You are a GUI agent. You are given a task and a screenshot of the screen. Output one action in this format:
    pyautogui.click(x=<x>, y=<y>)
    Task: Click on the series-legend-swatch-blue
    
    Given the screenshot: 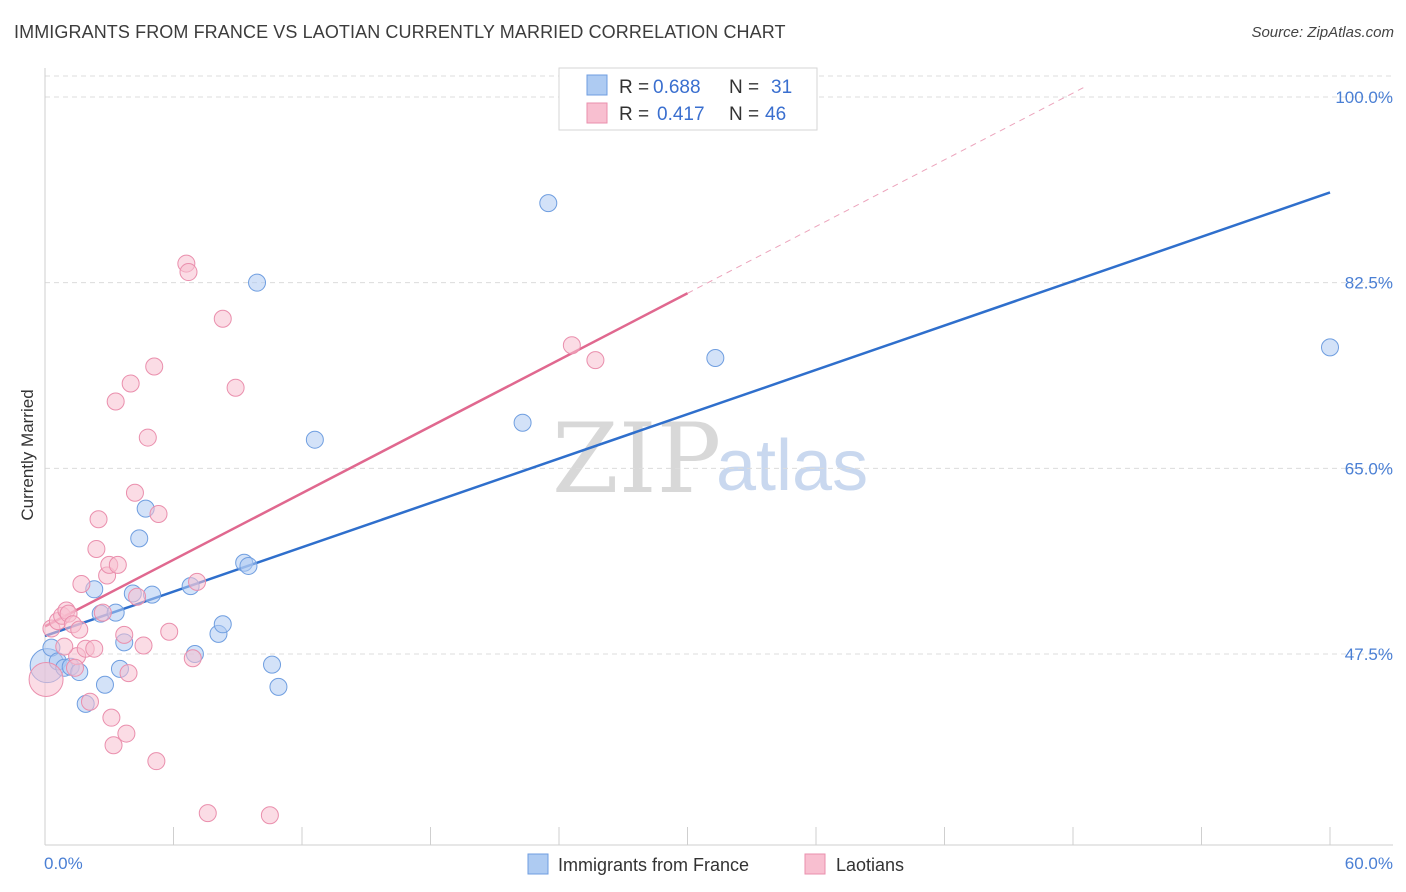 What is the action you would take?
    pyautogui.click(x=538, y=864)
    